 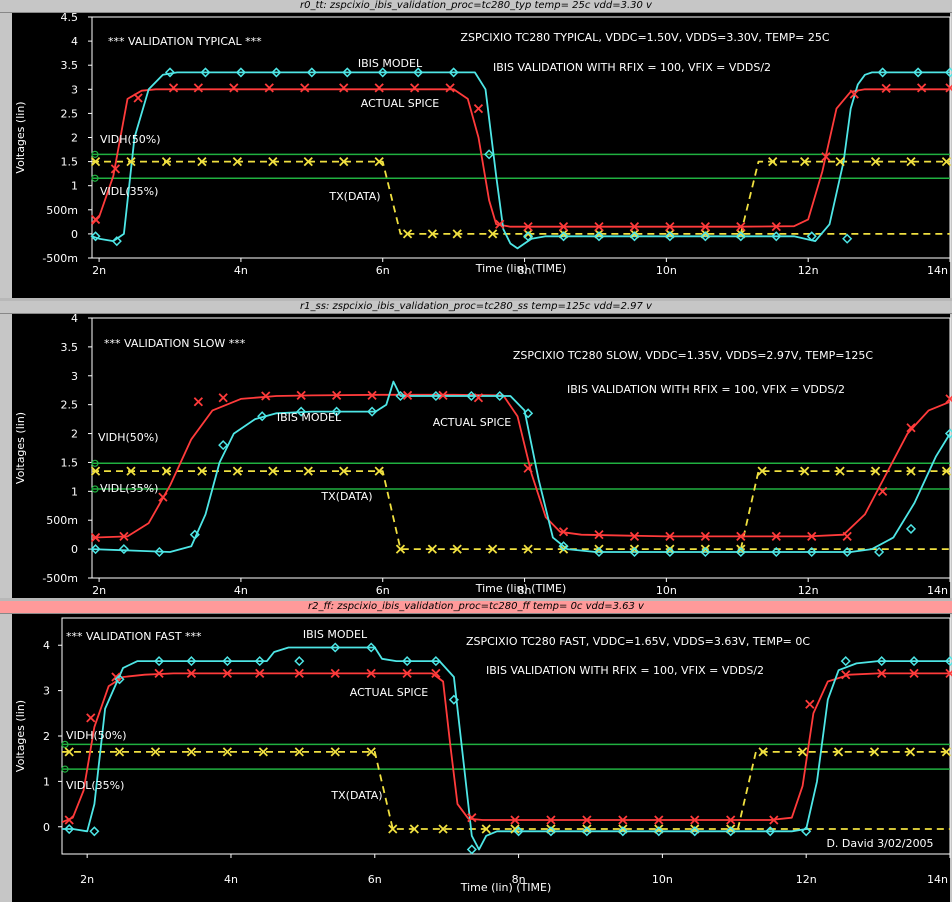 I want to click on y-tick-label: 2, so click(x=74, y=138).